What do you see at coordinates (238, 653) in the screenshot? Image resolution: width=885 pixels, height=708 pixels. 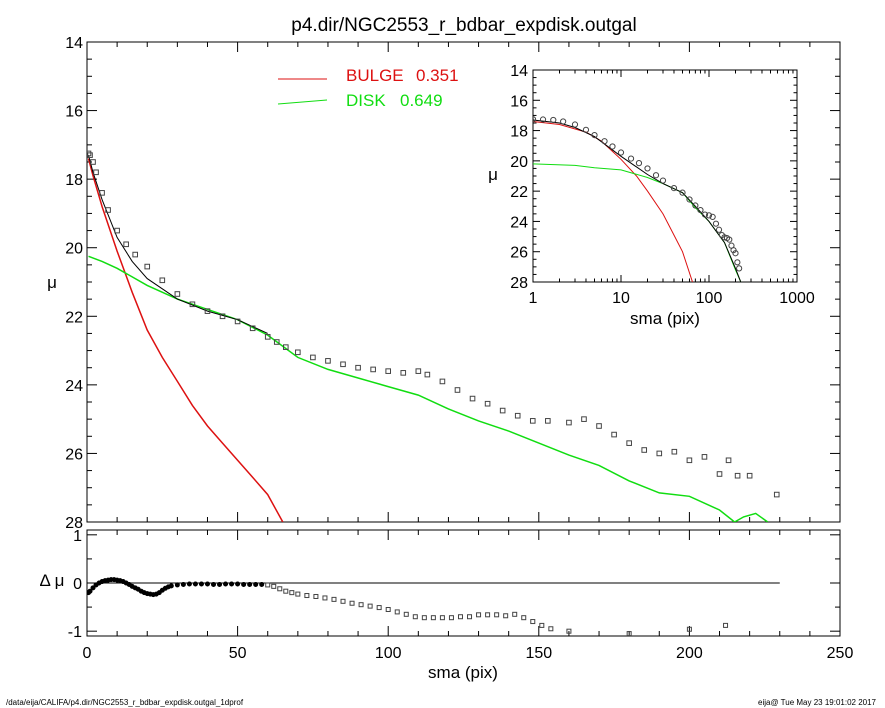 I see `x-tick-label: 50` at bounding box center [238, 653].